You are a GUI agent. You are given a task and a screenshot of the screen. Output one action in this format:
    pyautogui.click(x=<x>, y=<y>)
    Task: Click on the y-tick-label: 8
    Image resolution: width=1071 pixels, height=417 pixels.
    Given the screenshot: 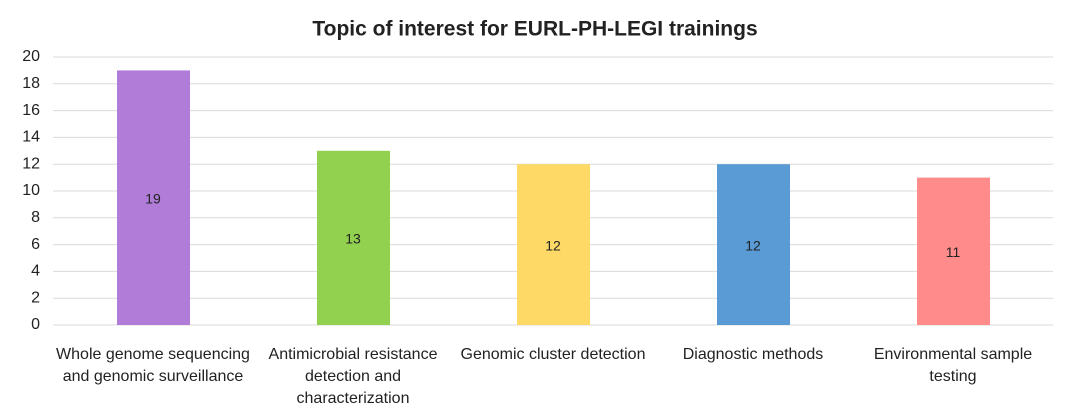 What is the action you would take?
    pyautogui.click(x=35, y=217)
    